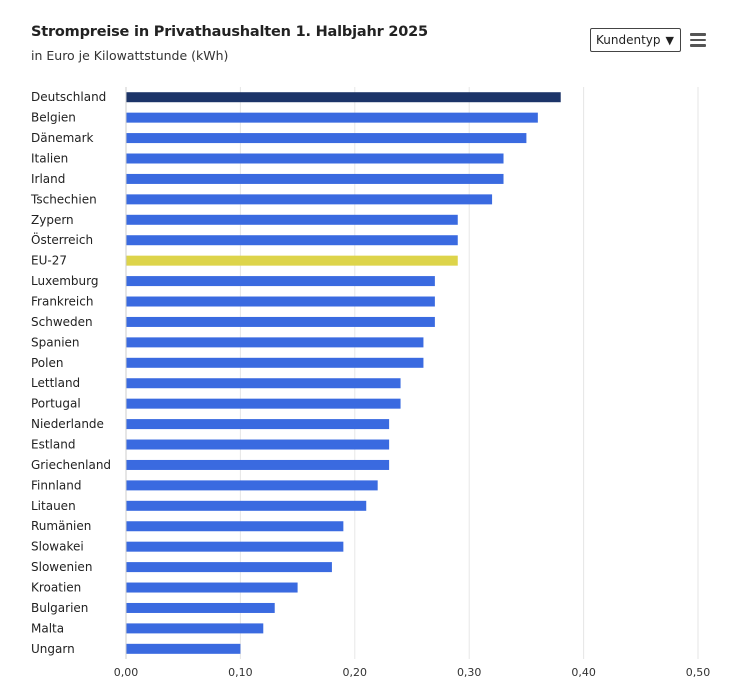 This screenshot has height=693, width=745. What do you see at coordinates (57, 547) in the screenshot?
I see `category-label: Slowakei` at bounding box center [57, 547].